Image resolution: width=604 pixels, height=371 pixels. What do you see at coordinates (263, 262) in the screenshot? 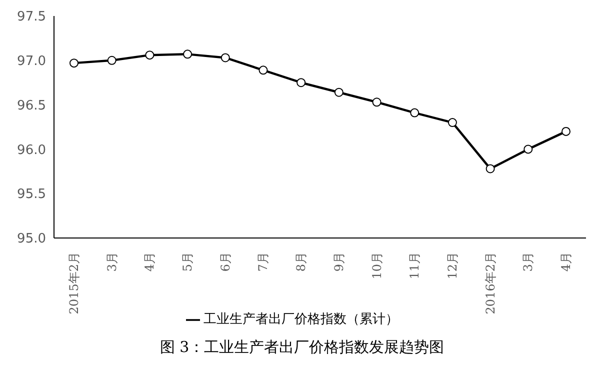
I see `x-tick-label: 7月` at bounding box center [263, 262].